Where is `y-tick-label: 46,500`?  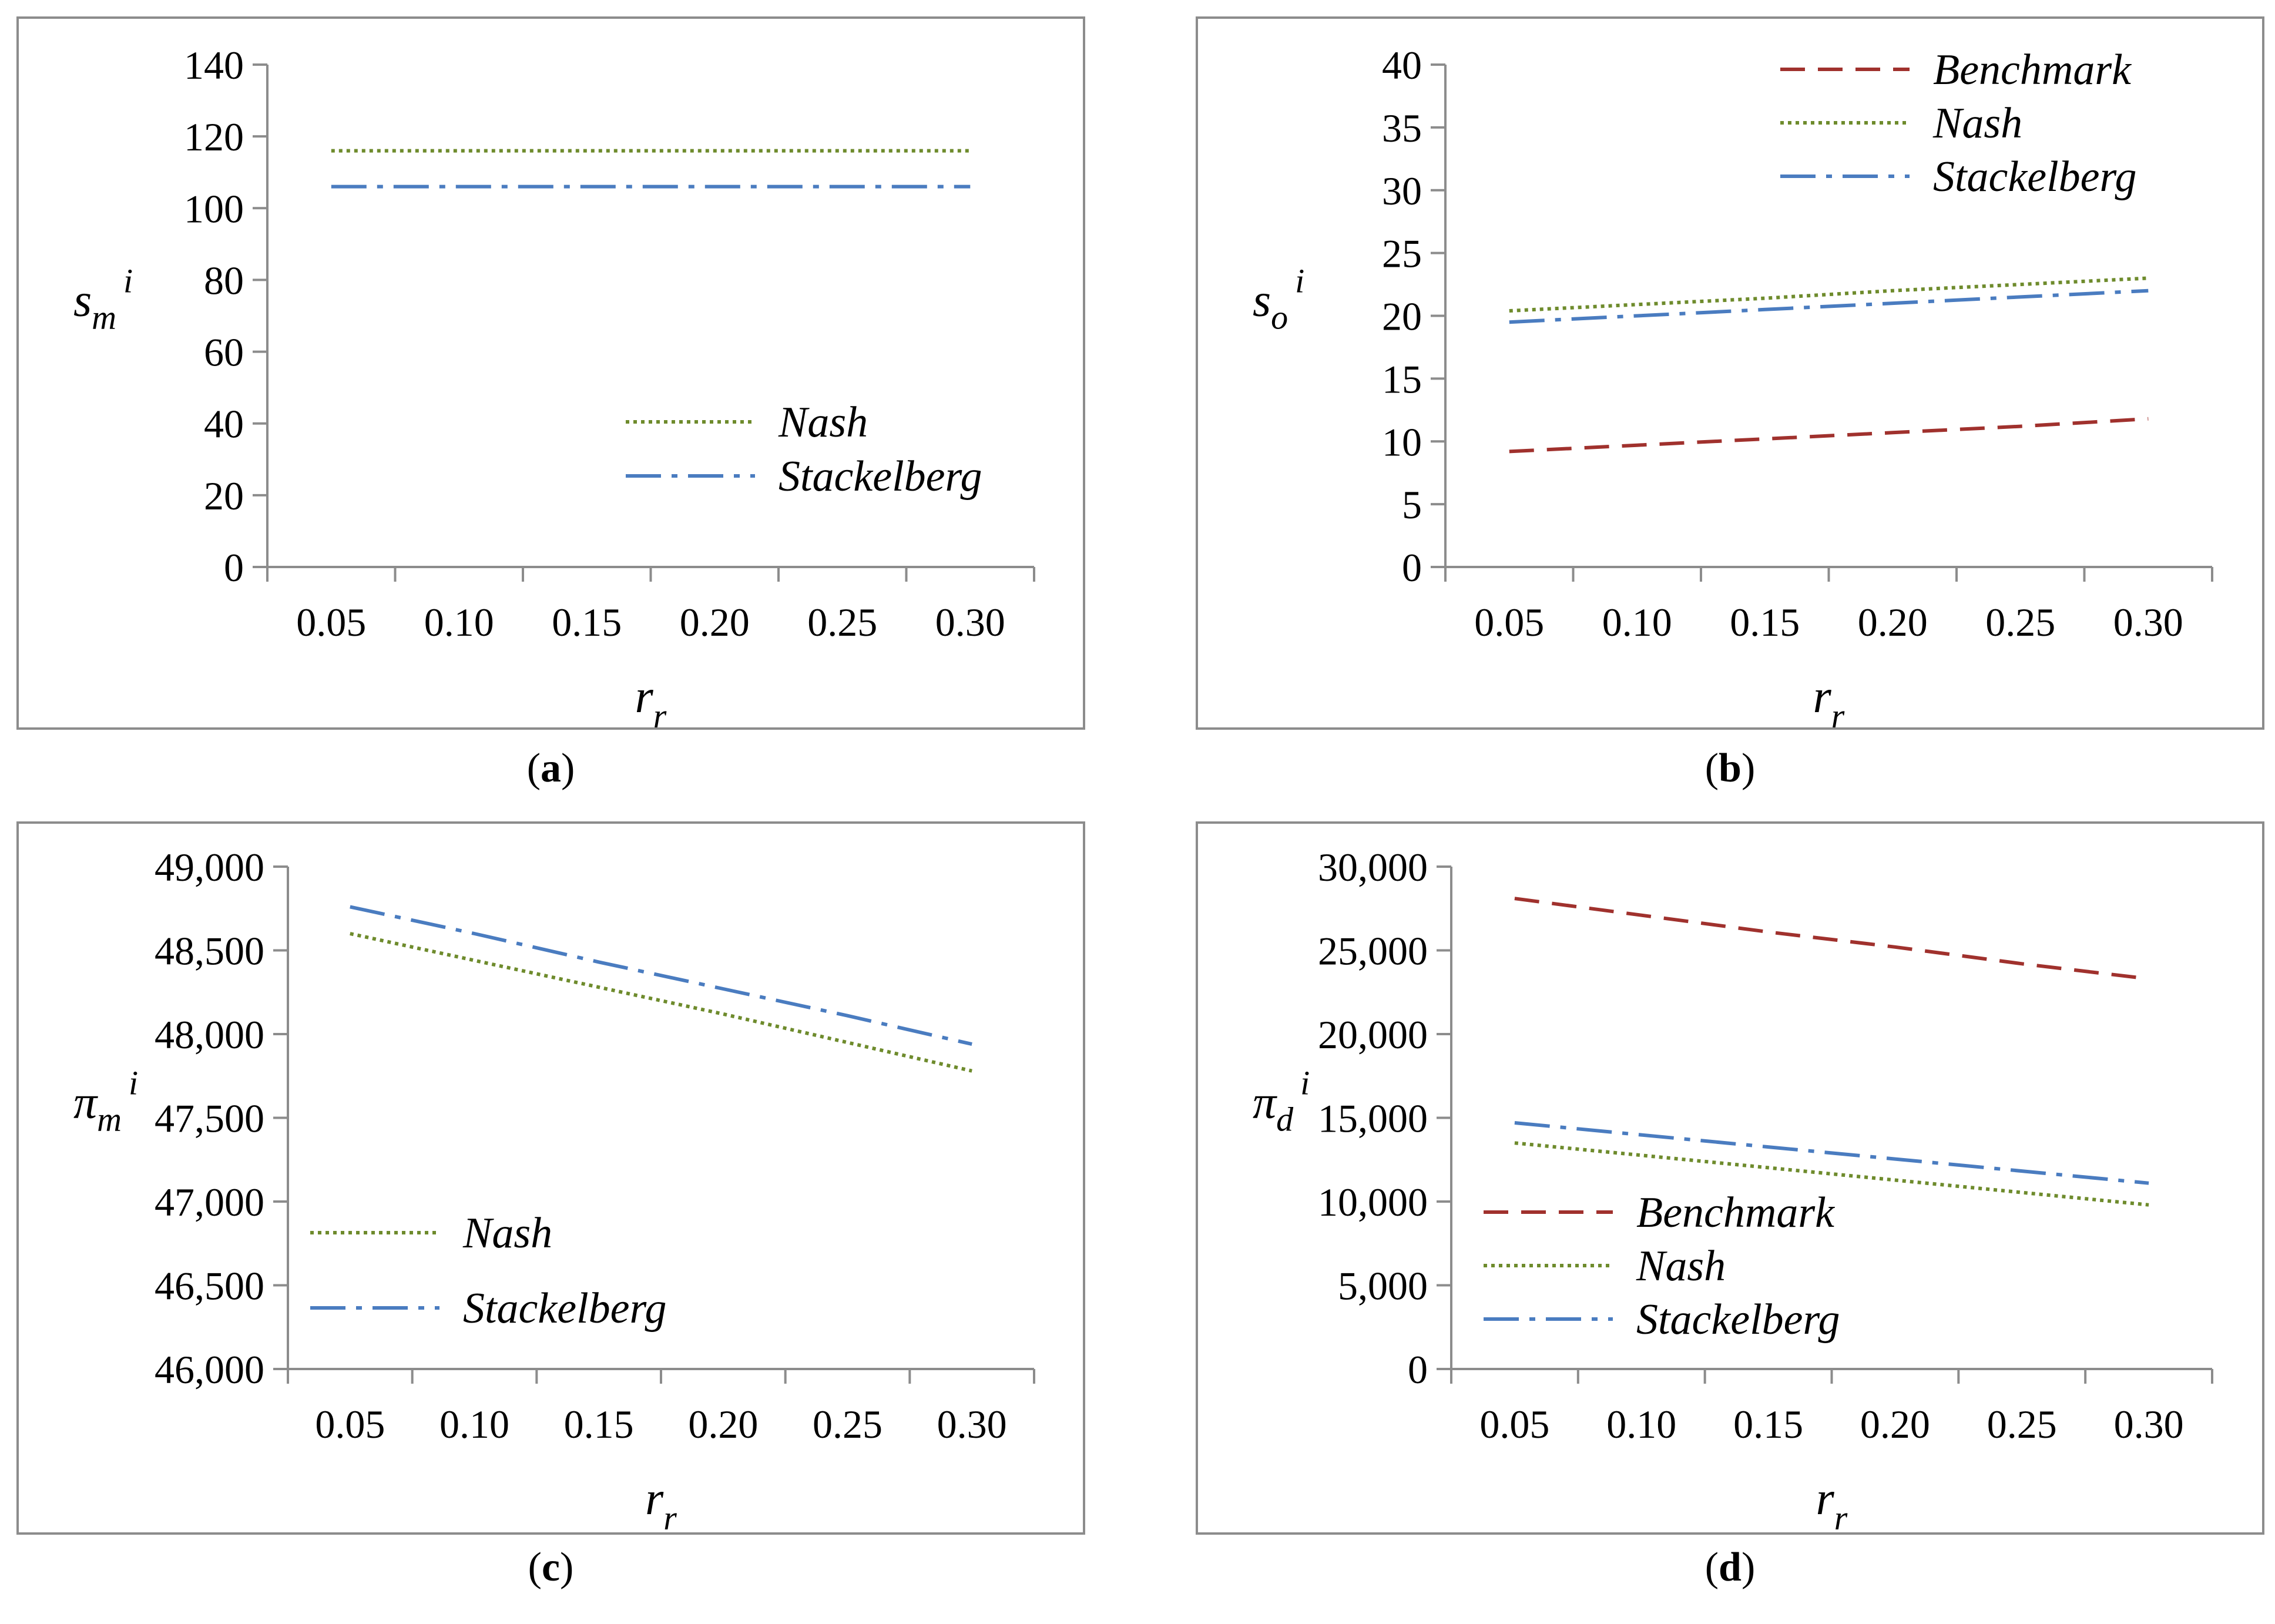 y-tick-label: 46,500 is located at coordinates (209, 1286).